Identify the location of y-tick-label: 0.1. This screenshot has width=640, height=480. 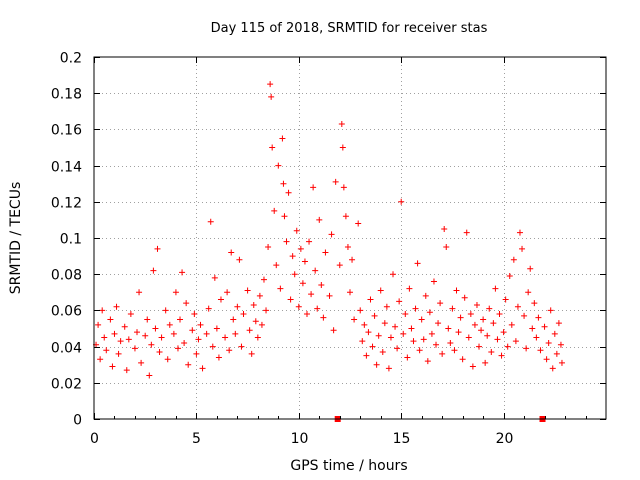
(71, 240).